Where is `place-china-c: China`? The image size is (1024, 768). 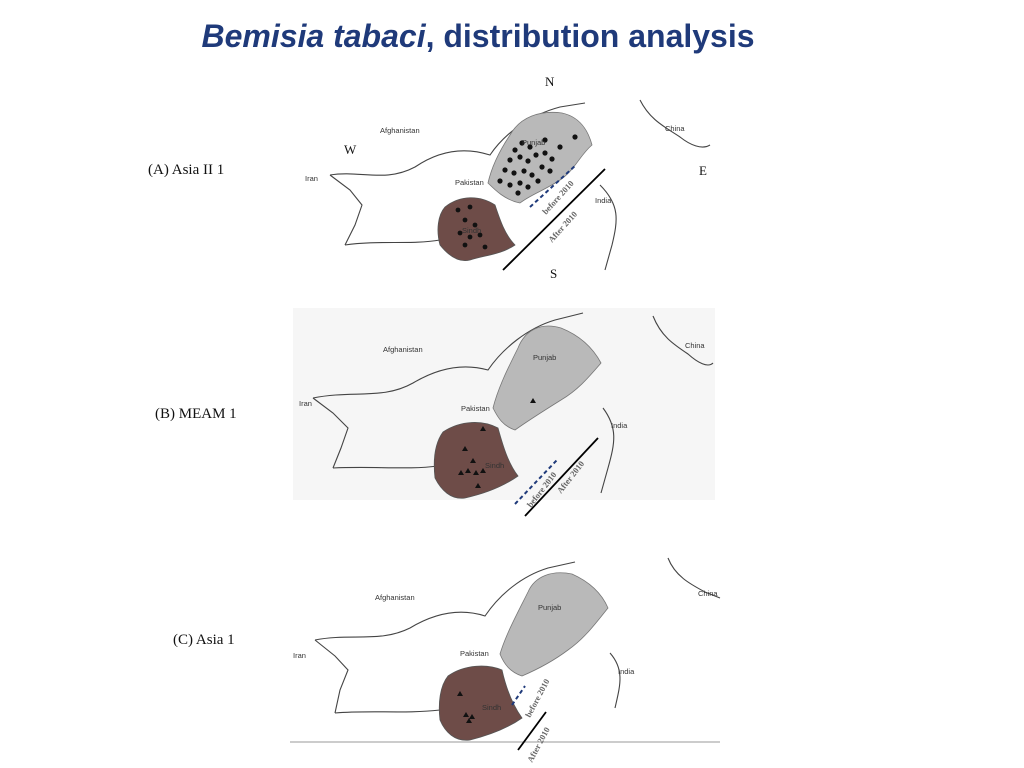
place-china-c: China is located at coordinates (708, 593).